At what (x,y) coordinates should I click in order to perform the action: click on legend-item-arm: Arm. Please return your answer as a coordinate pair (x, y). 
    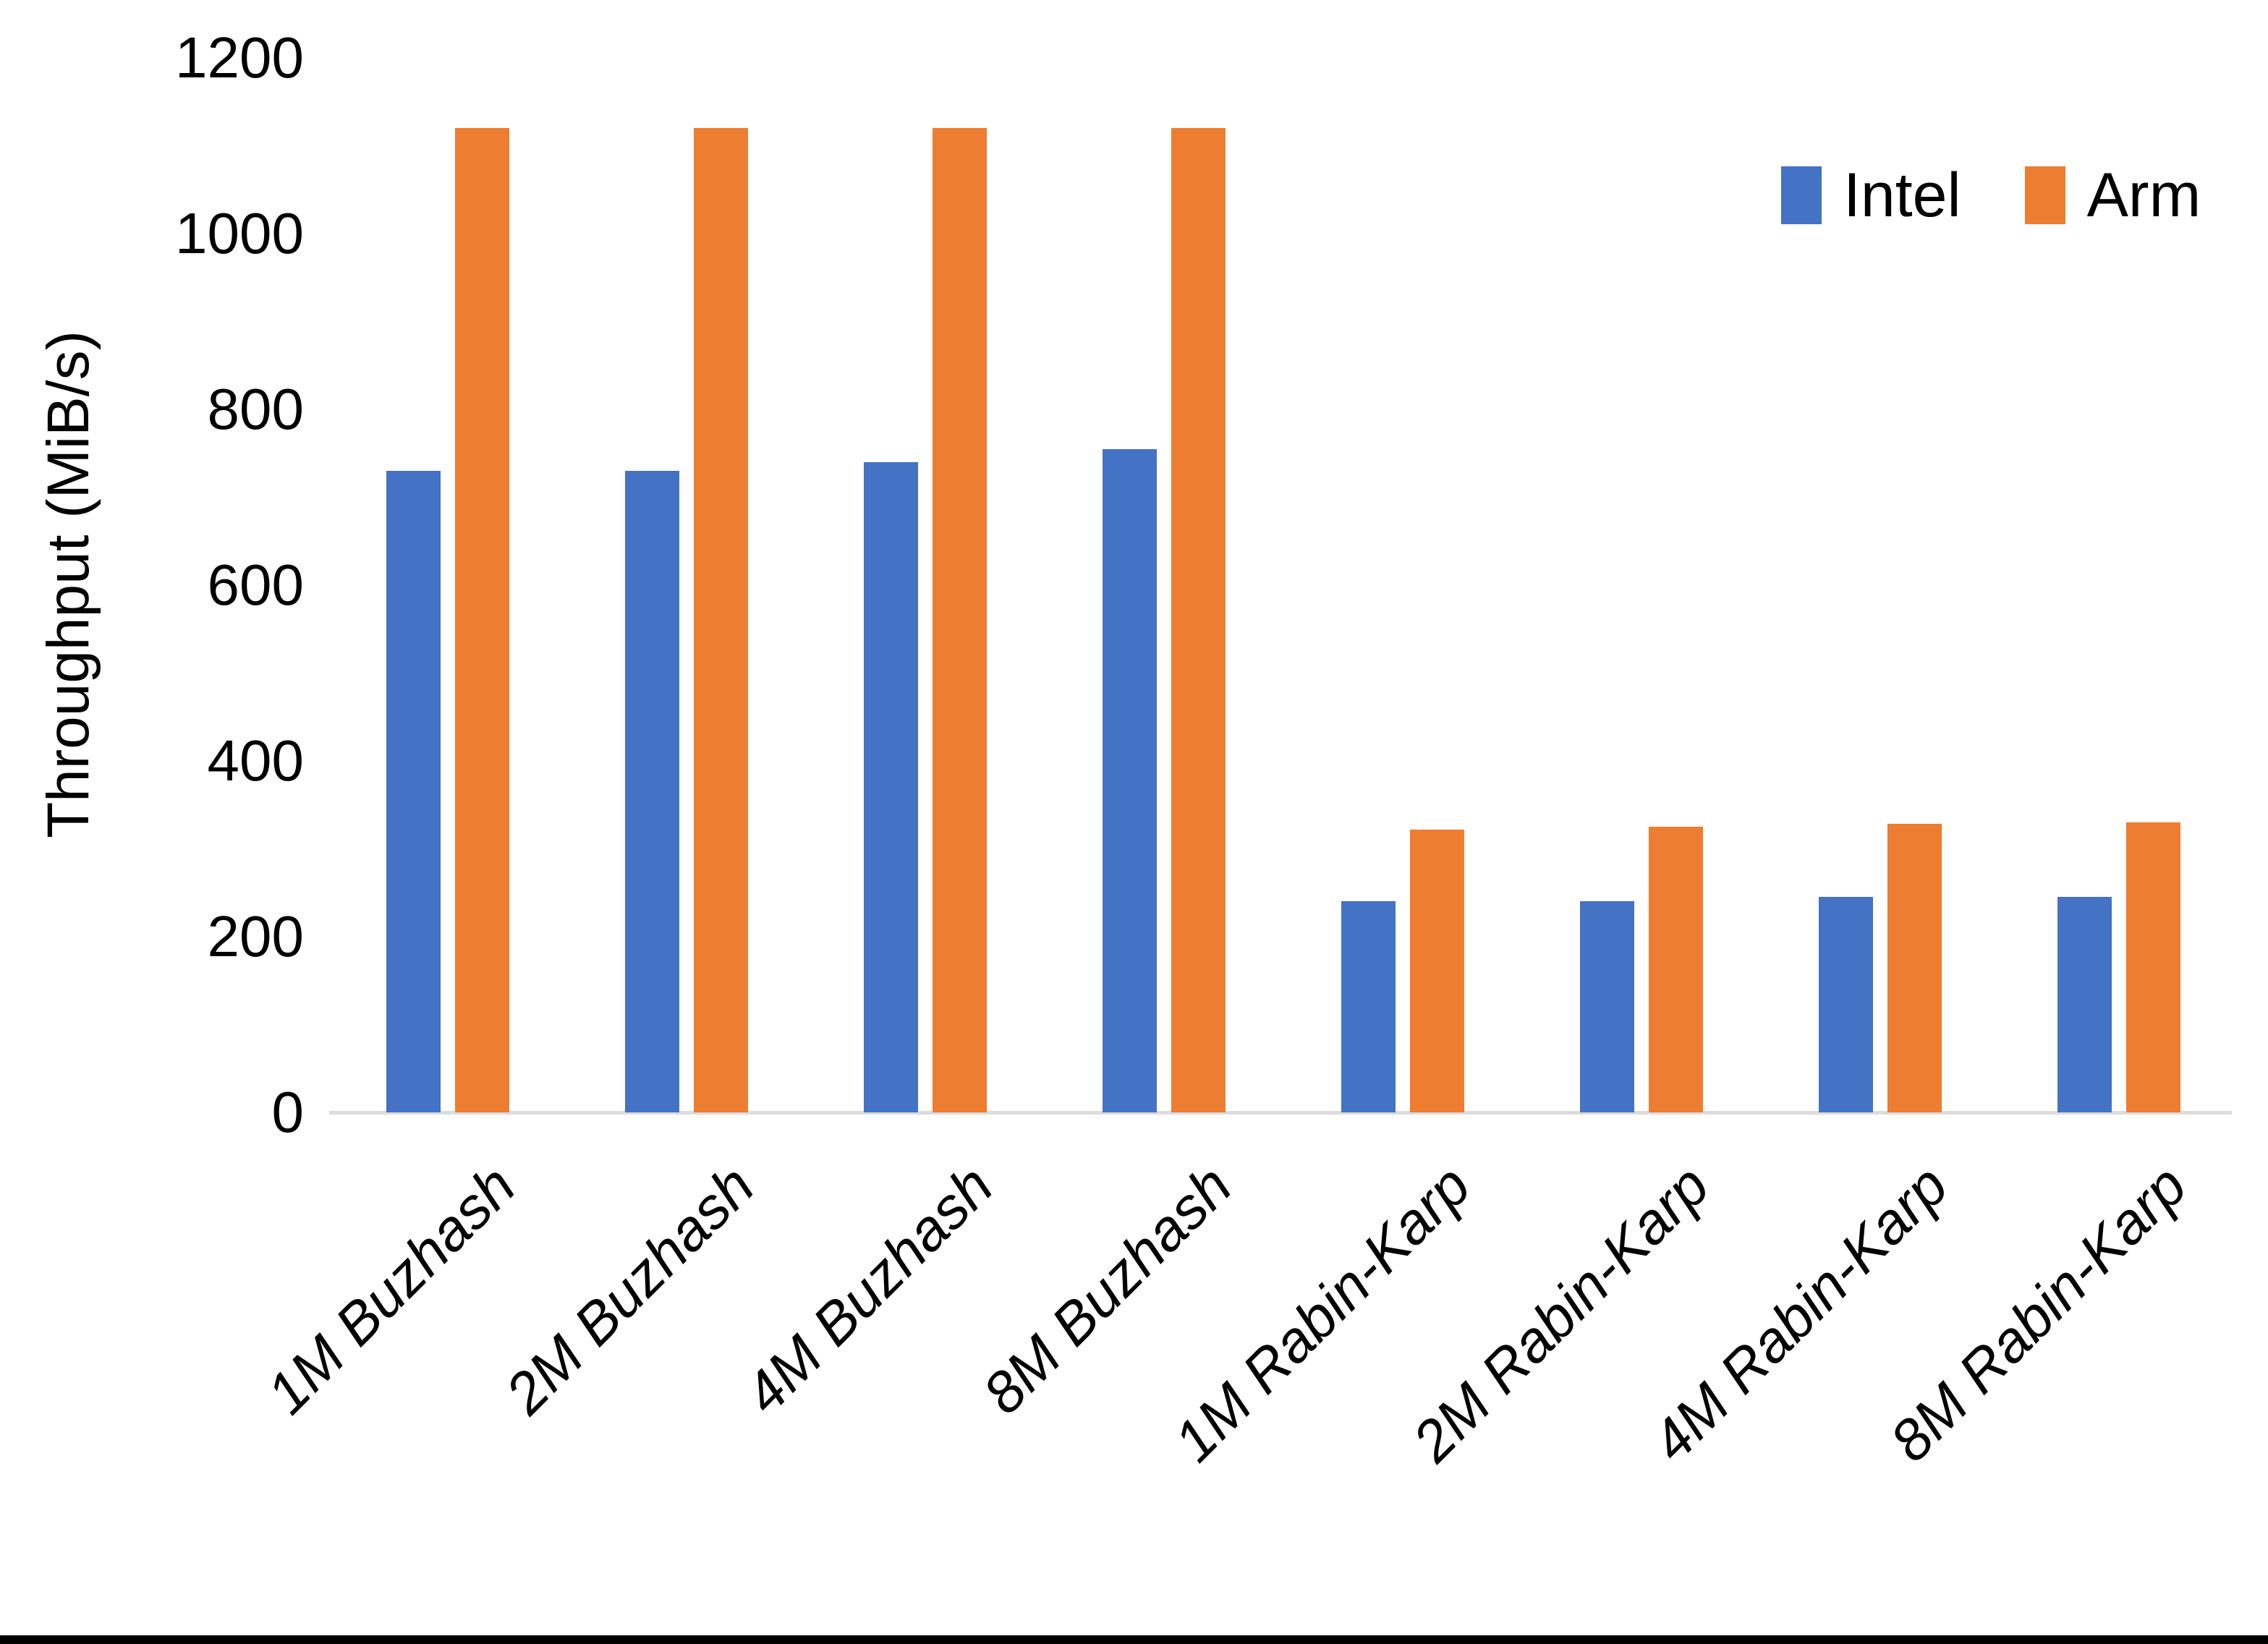
    Looking at the image, I should click on (2112, 195).